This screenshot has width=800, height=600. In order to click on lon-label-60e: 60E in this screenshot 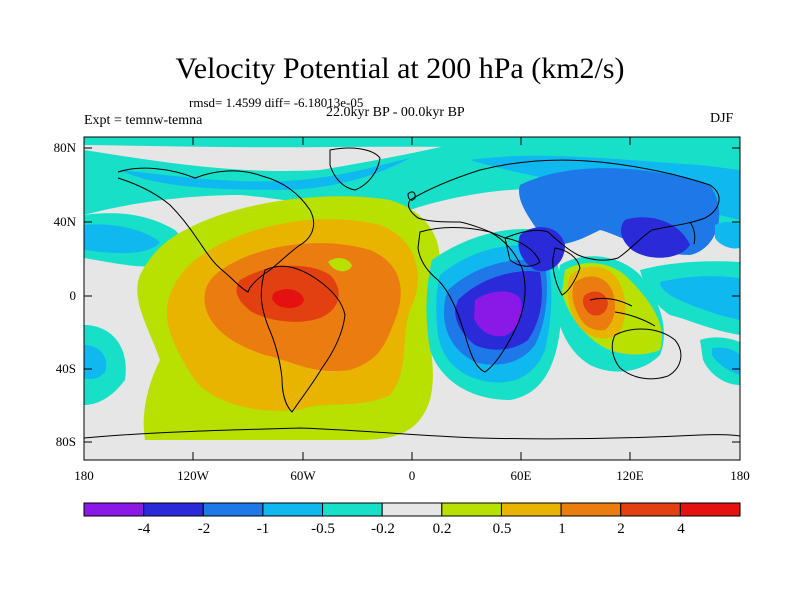, I will do `click(521, 475)`.